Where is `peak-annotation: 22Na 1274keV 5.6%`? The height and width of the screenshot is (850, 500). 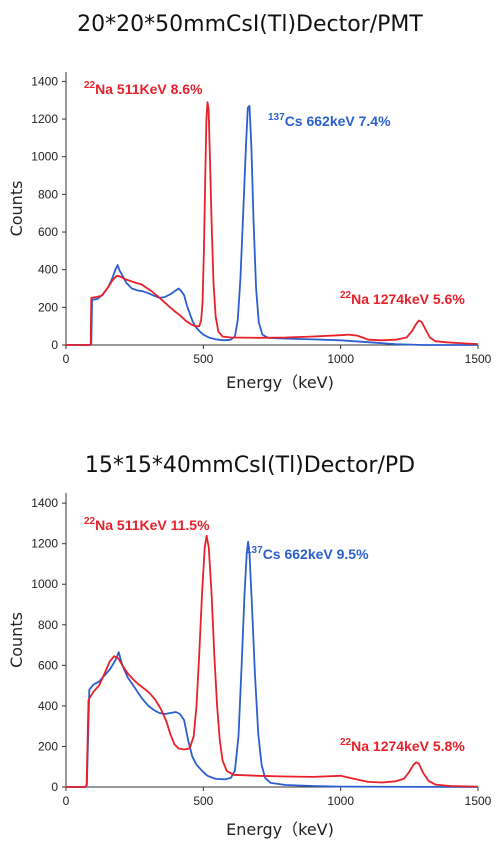
peak-annotation: 22Na 1274keV 5.6% is located at coordinates (402, 298).